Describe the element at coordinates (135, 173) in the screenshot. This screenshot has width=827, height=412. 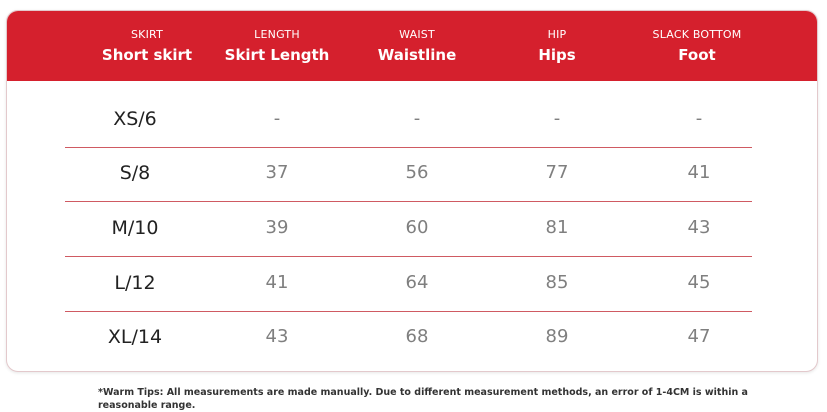
I see `size-cell: S/8` at that location.